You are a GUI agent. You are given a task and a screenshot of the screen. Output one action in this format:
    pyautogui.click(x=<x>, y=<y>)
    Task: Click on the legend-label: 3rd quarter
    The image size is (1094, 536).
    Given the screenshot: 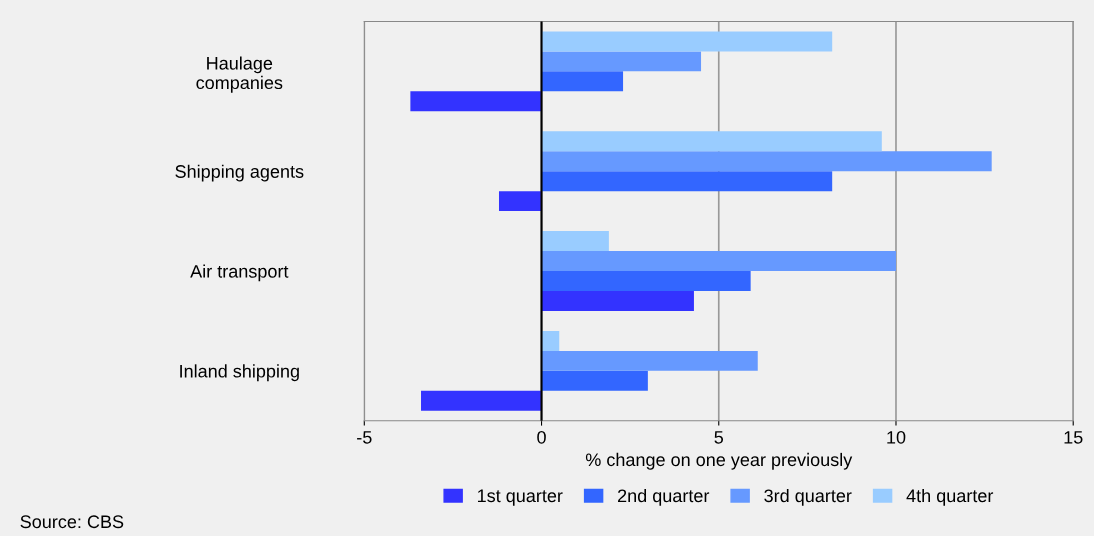 What is the action you would take?
    pyautogui.click(x=808, y=497)
    